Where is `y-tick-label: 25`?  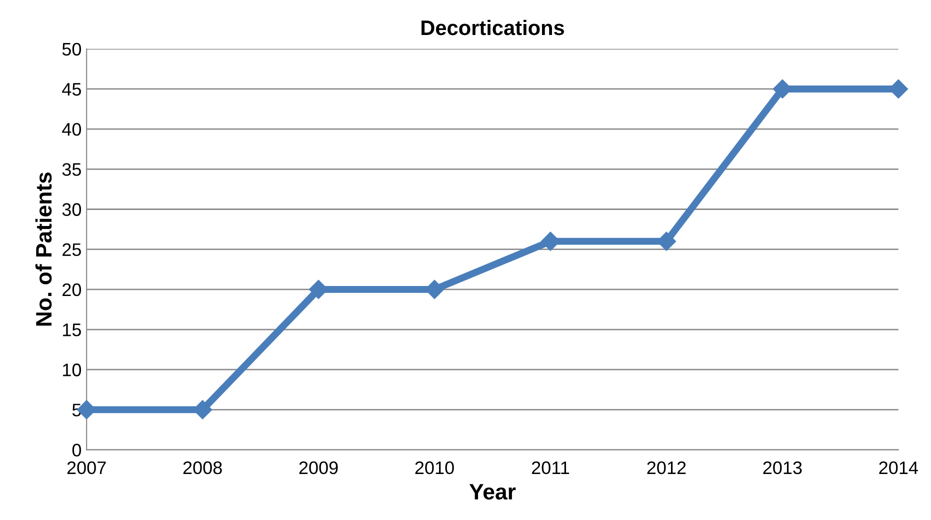
y-tick-label: 25 is located at coordinates (71, 249).